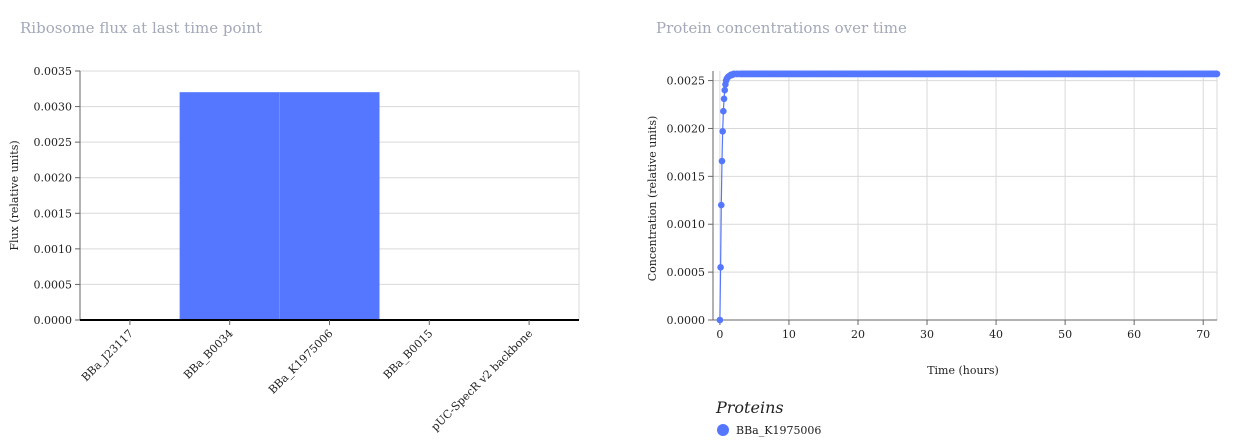 This screenshot has height=445, width=1235. Describe the element at coordinates (963, 370) in the screenshot. I see `scatter-x-axis-label: Time (hours)` at that location.